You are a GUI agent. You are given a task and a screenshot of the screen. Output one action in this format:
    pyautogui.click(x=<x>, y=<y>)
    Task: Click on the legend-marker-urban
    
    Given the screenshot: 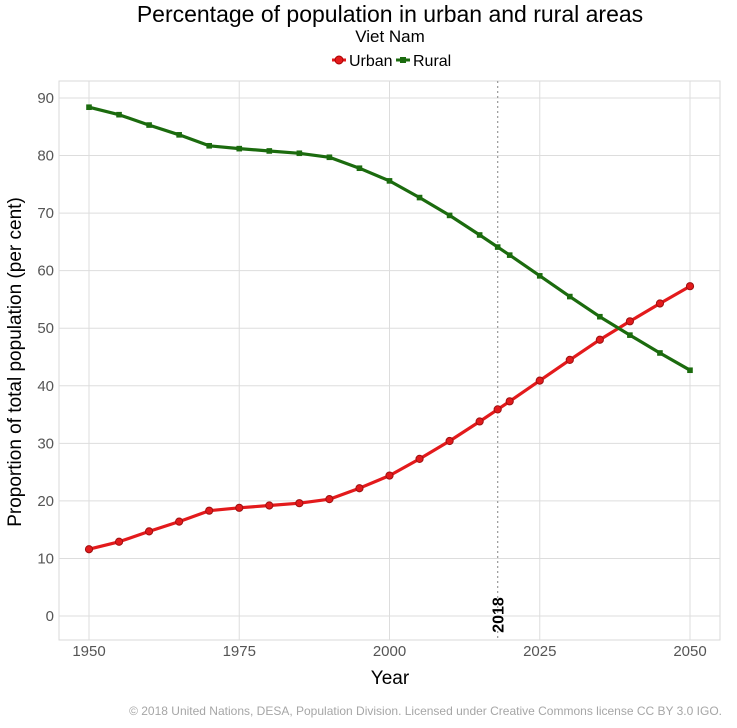 What is the action you would take?
    pyautogui.click(x=339, y=60)
    